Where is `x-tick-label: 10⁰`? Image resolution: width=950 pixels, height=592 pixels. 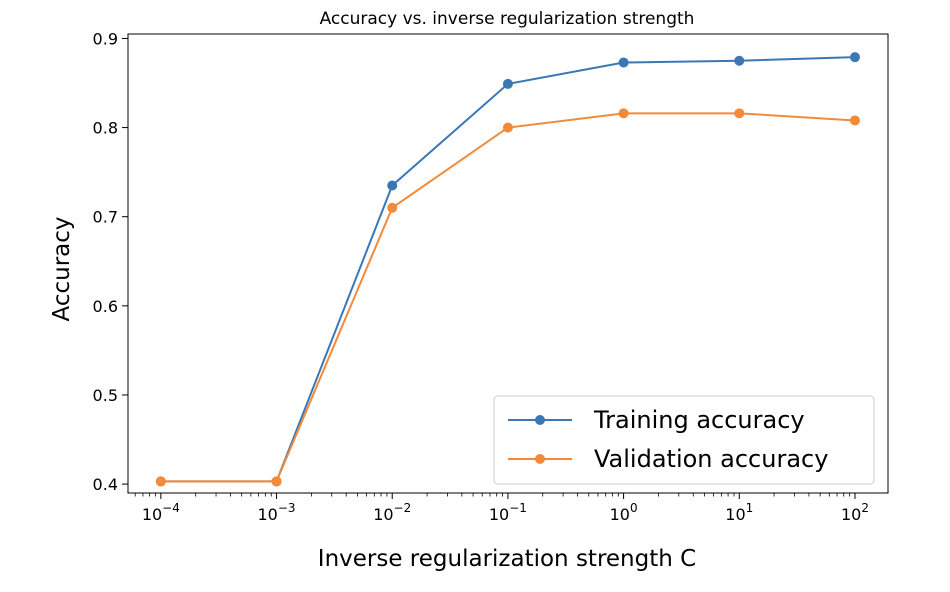 x-tick-label: 10⁰ is located at coordinates (624, 512).